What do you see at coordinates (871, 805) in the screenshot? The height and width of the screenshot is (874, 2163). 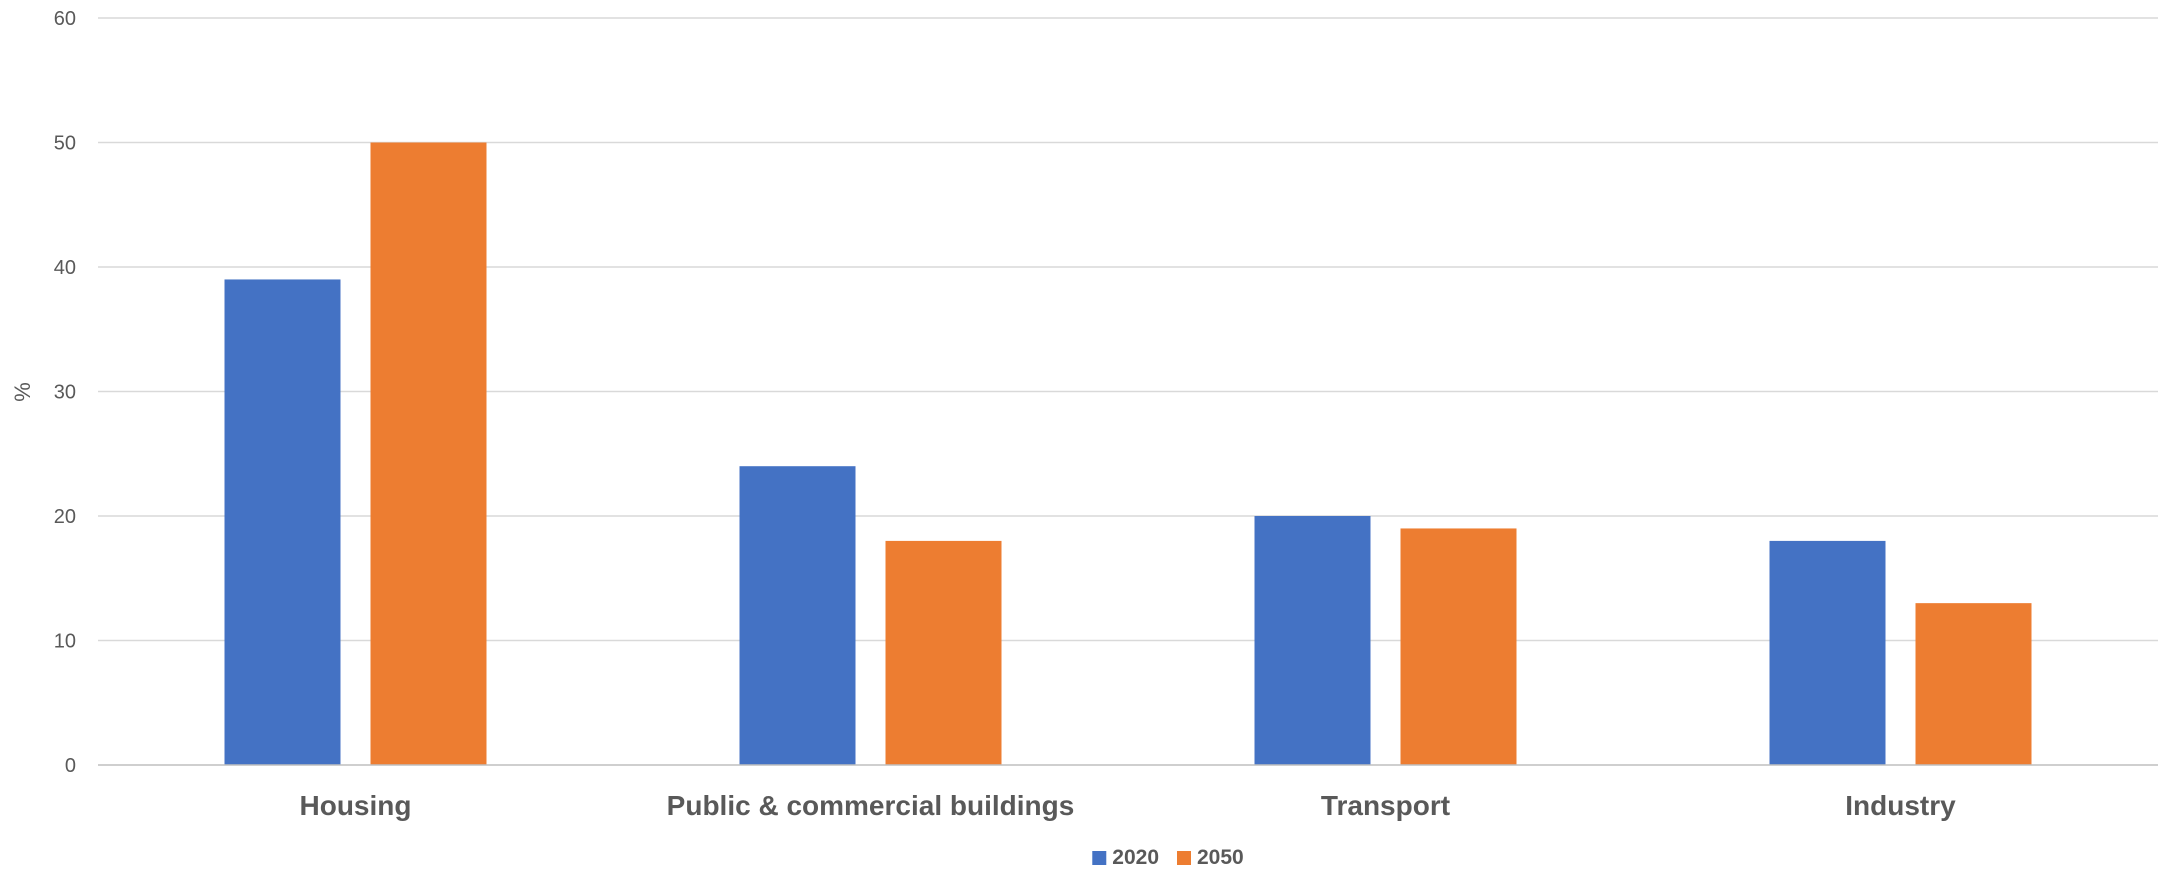 I see `x-tick-label: Public & commercial buildings` at bounding box center [871, 805].